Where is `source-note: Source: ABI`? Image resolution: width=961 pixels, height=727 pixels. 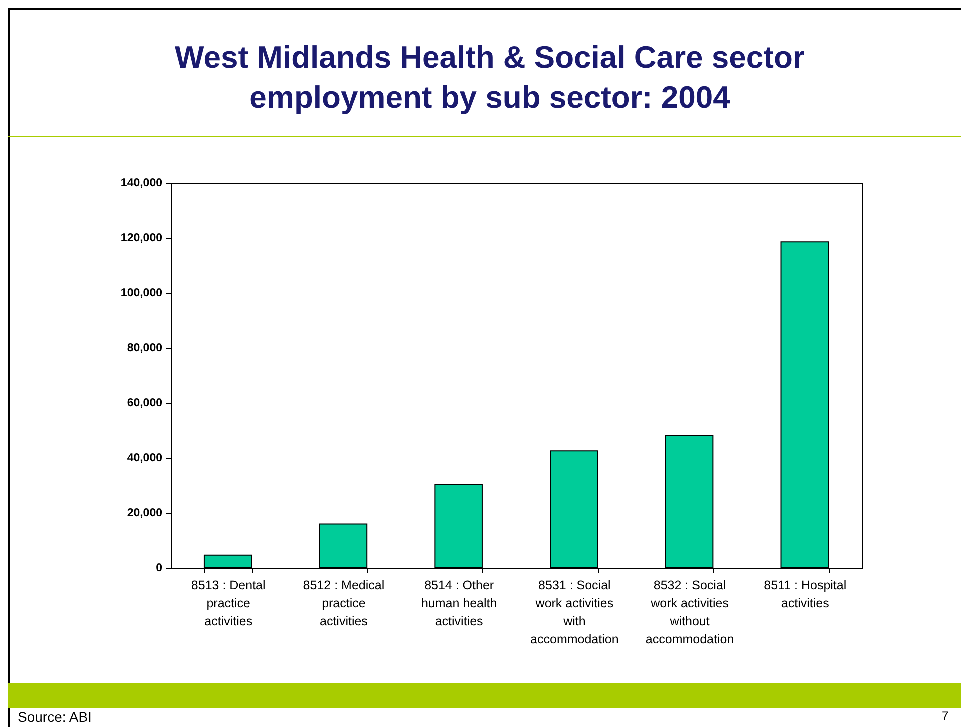 source-note: Source: ABI is located at coordinates (55, 717).